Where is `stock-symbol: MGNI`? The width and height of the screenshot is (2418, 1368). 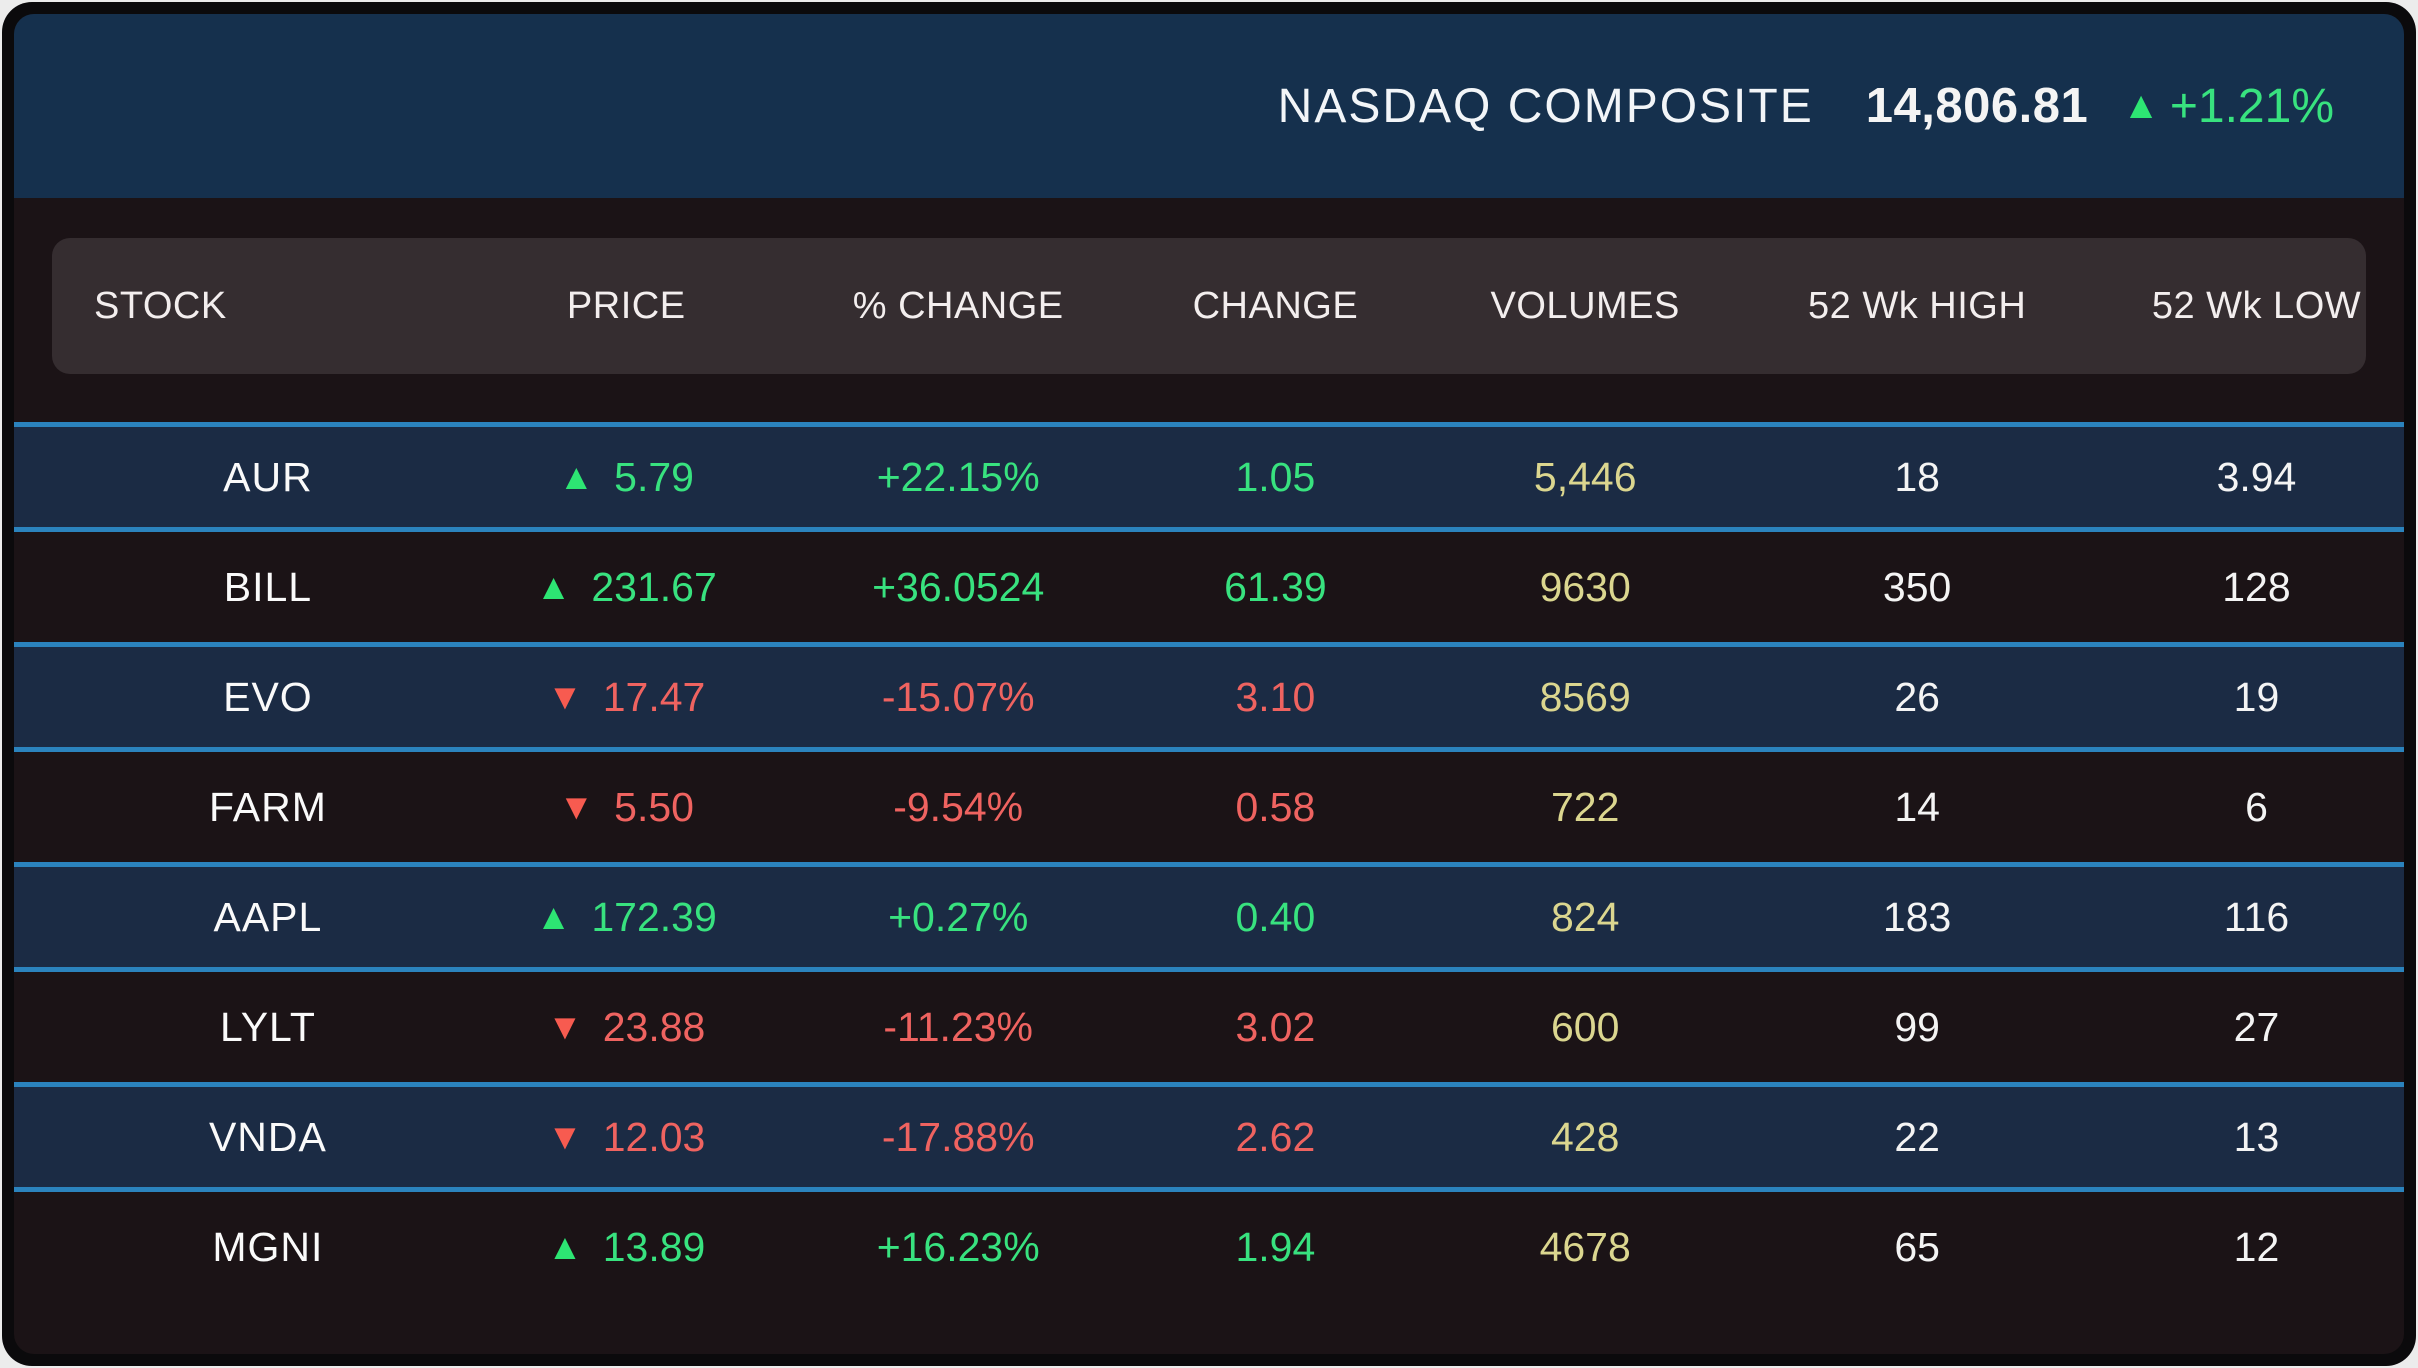 stock-symbol: MGNI is located at coordinates (268, 1246).